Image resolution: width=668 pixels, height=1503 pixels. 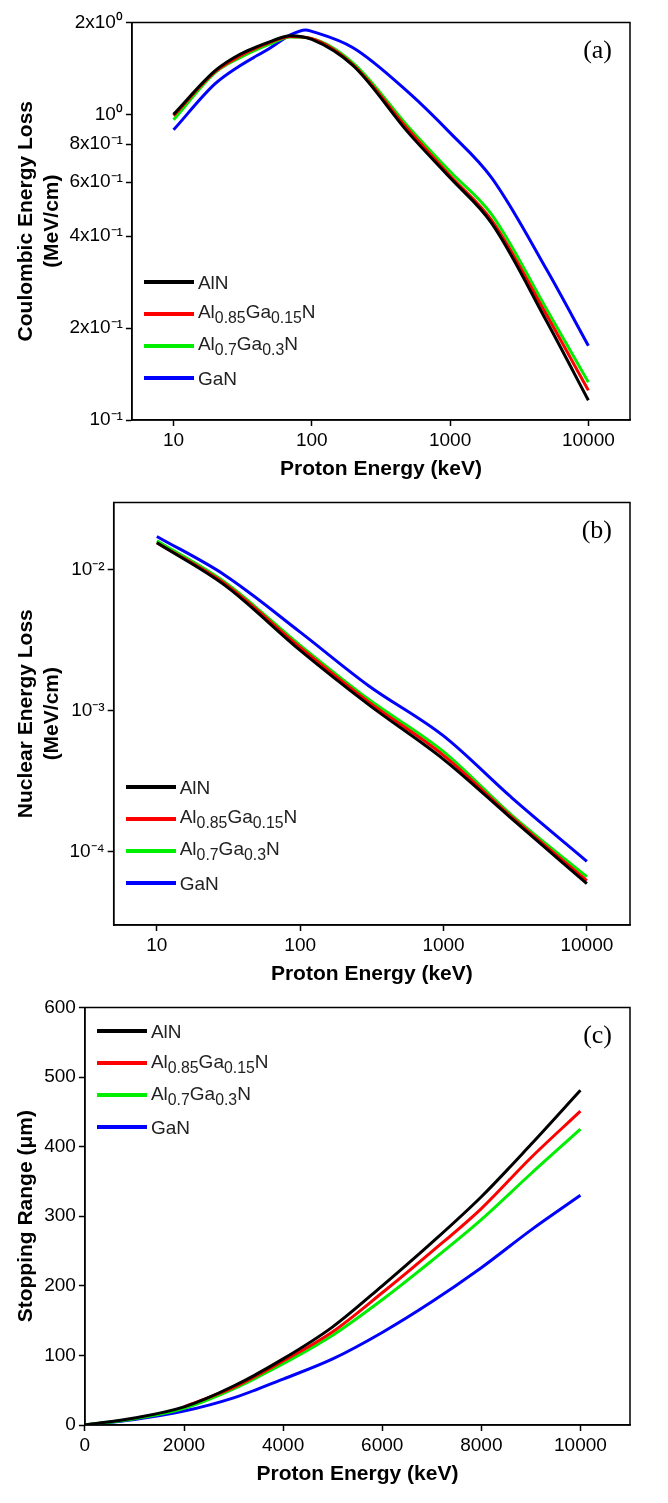 What do you see at coordinates (88, 709) in the screenshot?
I see `y-tick-label: 10⁻³` at bounding box center [88, 709].